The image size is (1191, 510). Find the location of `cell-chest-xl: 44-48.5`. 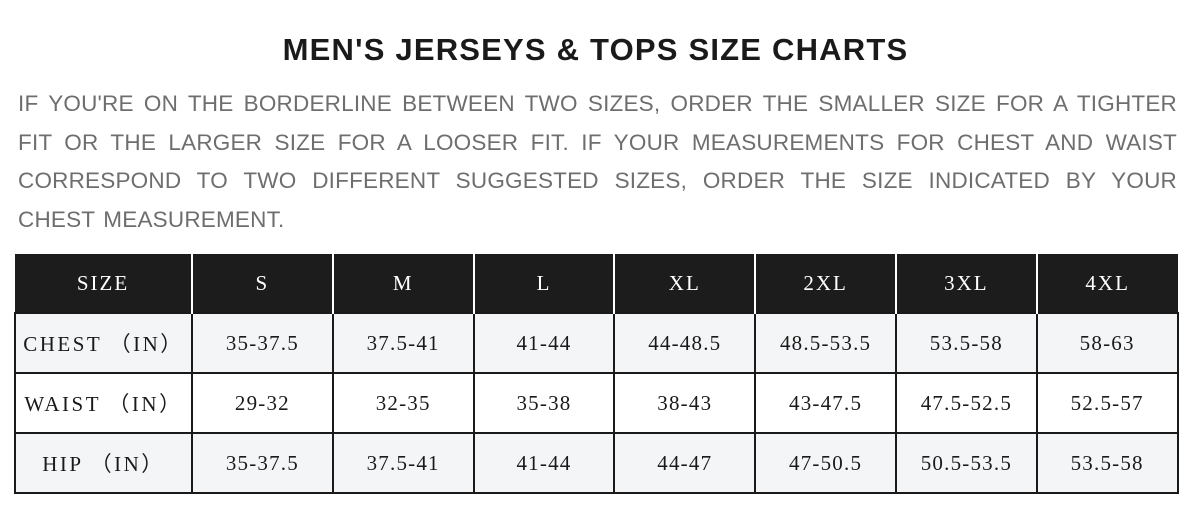

cell-chest-xl: 44-48.5 is located at coordinates (685, 343).